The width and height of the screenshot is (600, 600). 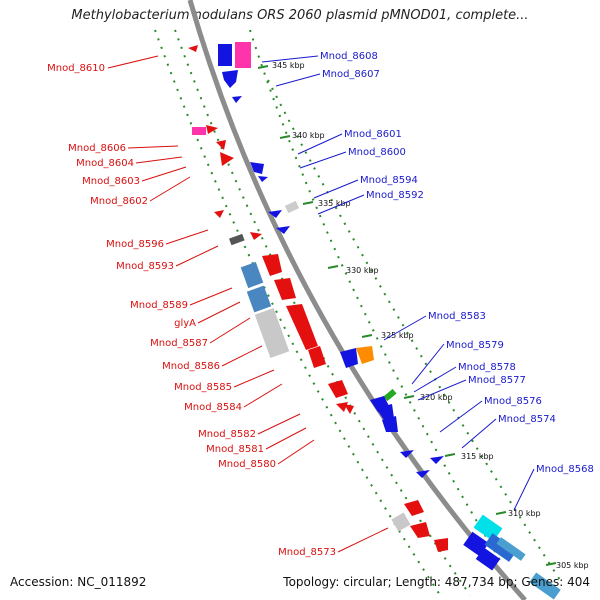 What do you see at coordinates (213, 407) in the screenshot?
I see `gene-label-left: Mnod_8584` at bounding box center [213, 407].